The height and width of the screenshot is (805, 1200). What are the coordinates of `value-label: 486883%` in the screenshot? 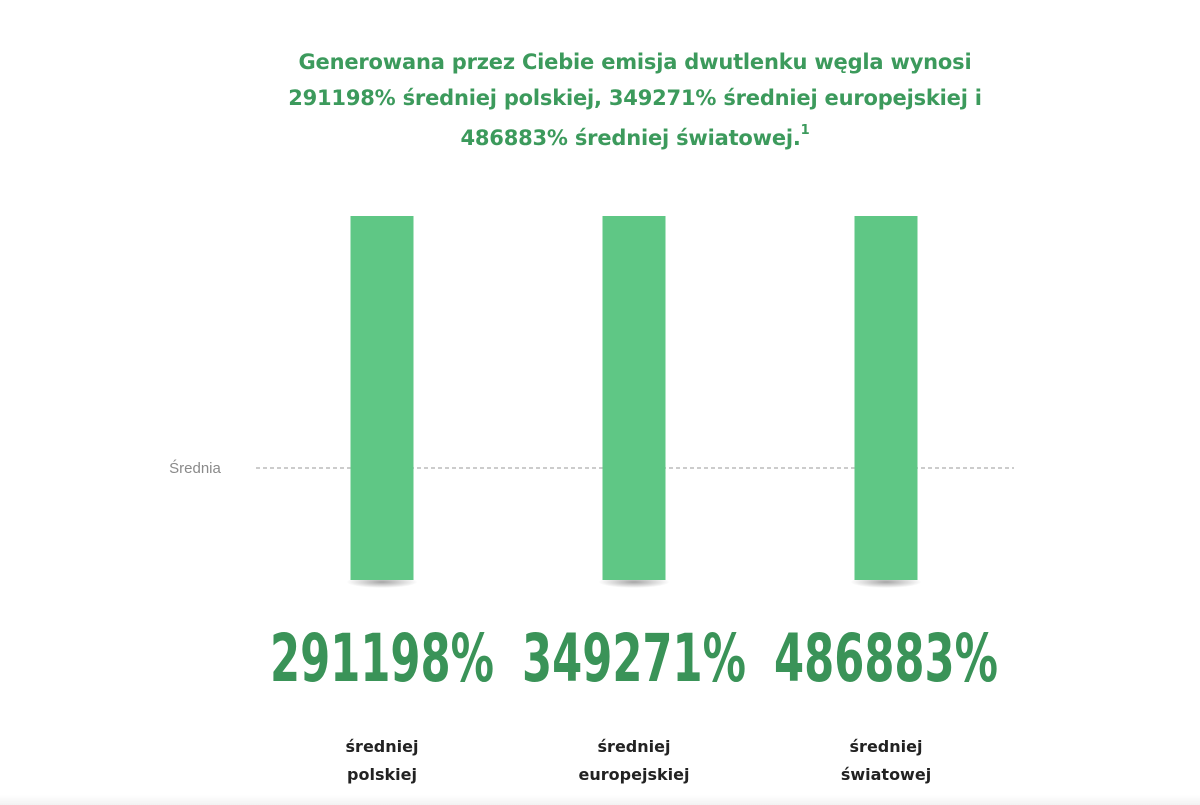 It's located at (886, 658).